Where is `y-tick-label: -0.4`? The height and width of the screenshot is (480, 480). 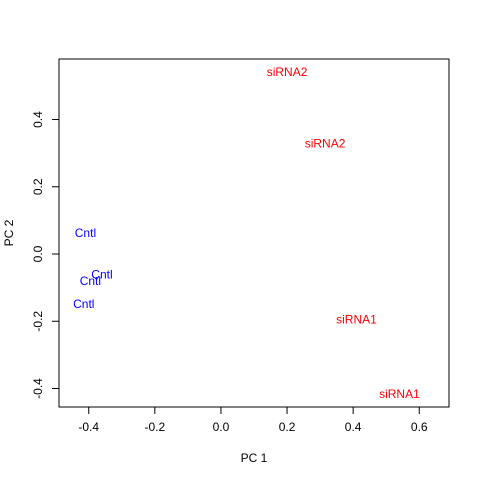
y-tick-label: -0.4 is located at coordinates (38, 388).